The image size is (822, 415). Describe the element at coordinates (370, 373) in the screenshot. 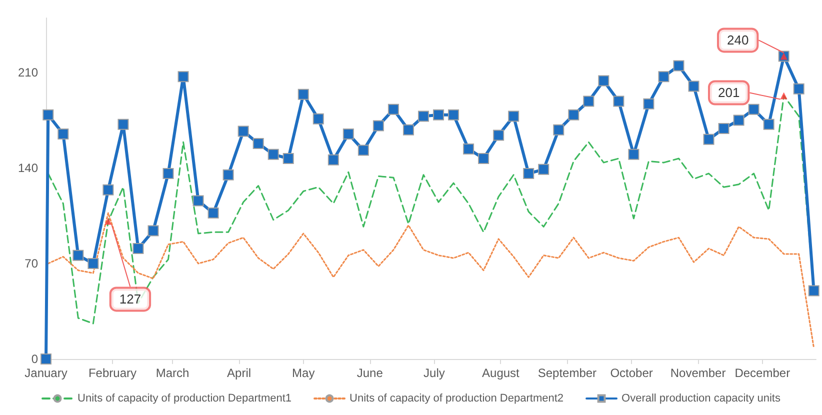

I see `x-tick-label: June` at that location.